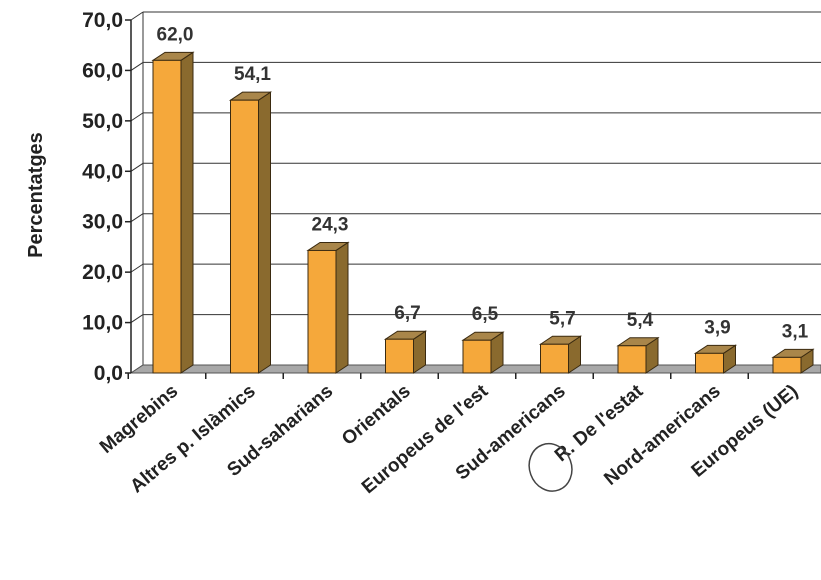 This screenshot has width=821, height=580. Describe the element at coordinates (102, 272) in the screenshot. I see `y-tick-label-2: 20,0` at that location.